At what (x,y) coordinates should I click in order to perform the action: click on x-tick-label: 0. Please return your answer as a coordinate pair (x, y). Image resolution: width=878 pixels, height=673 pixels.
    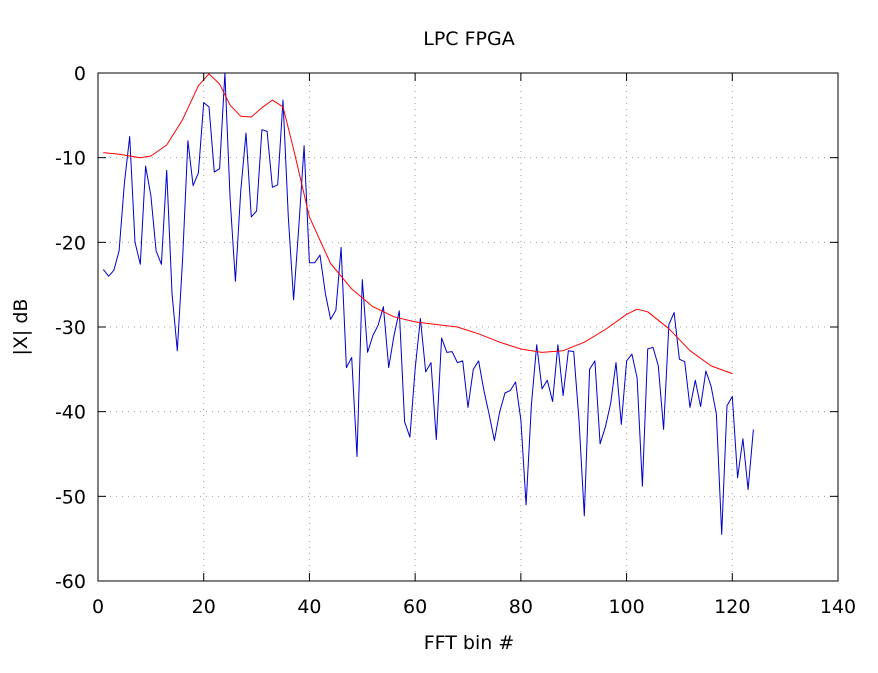
    Looking at the image, I should click on (98, 607).